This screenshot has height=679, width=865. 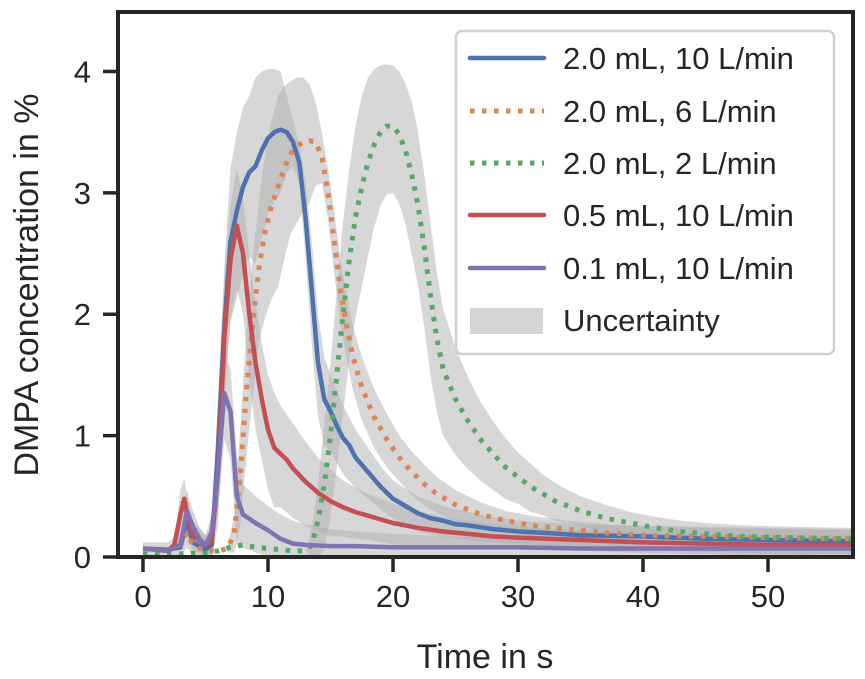 I want to click on x-tick-label: 20, so click(x=393, y=596).